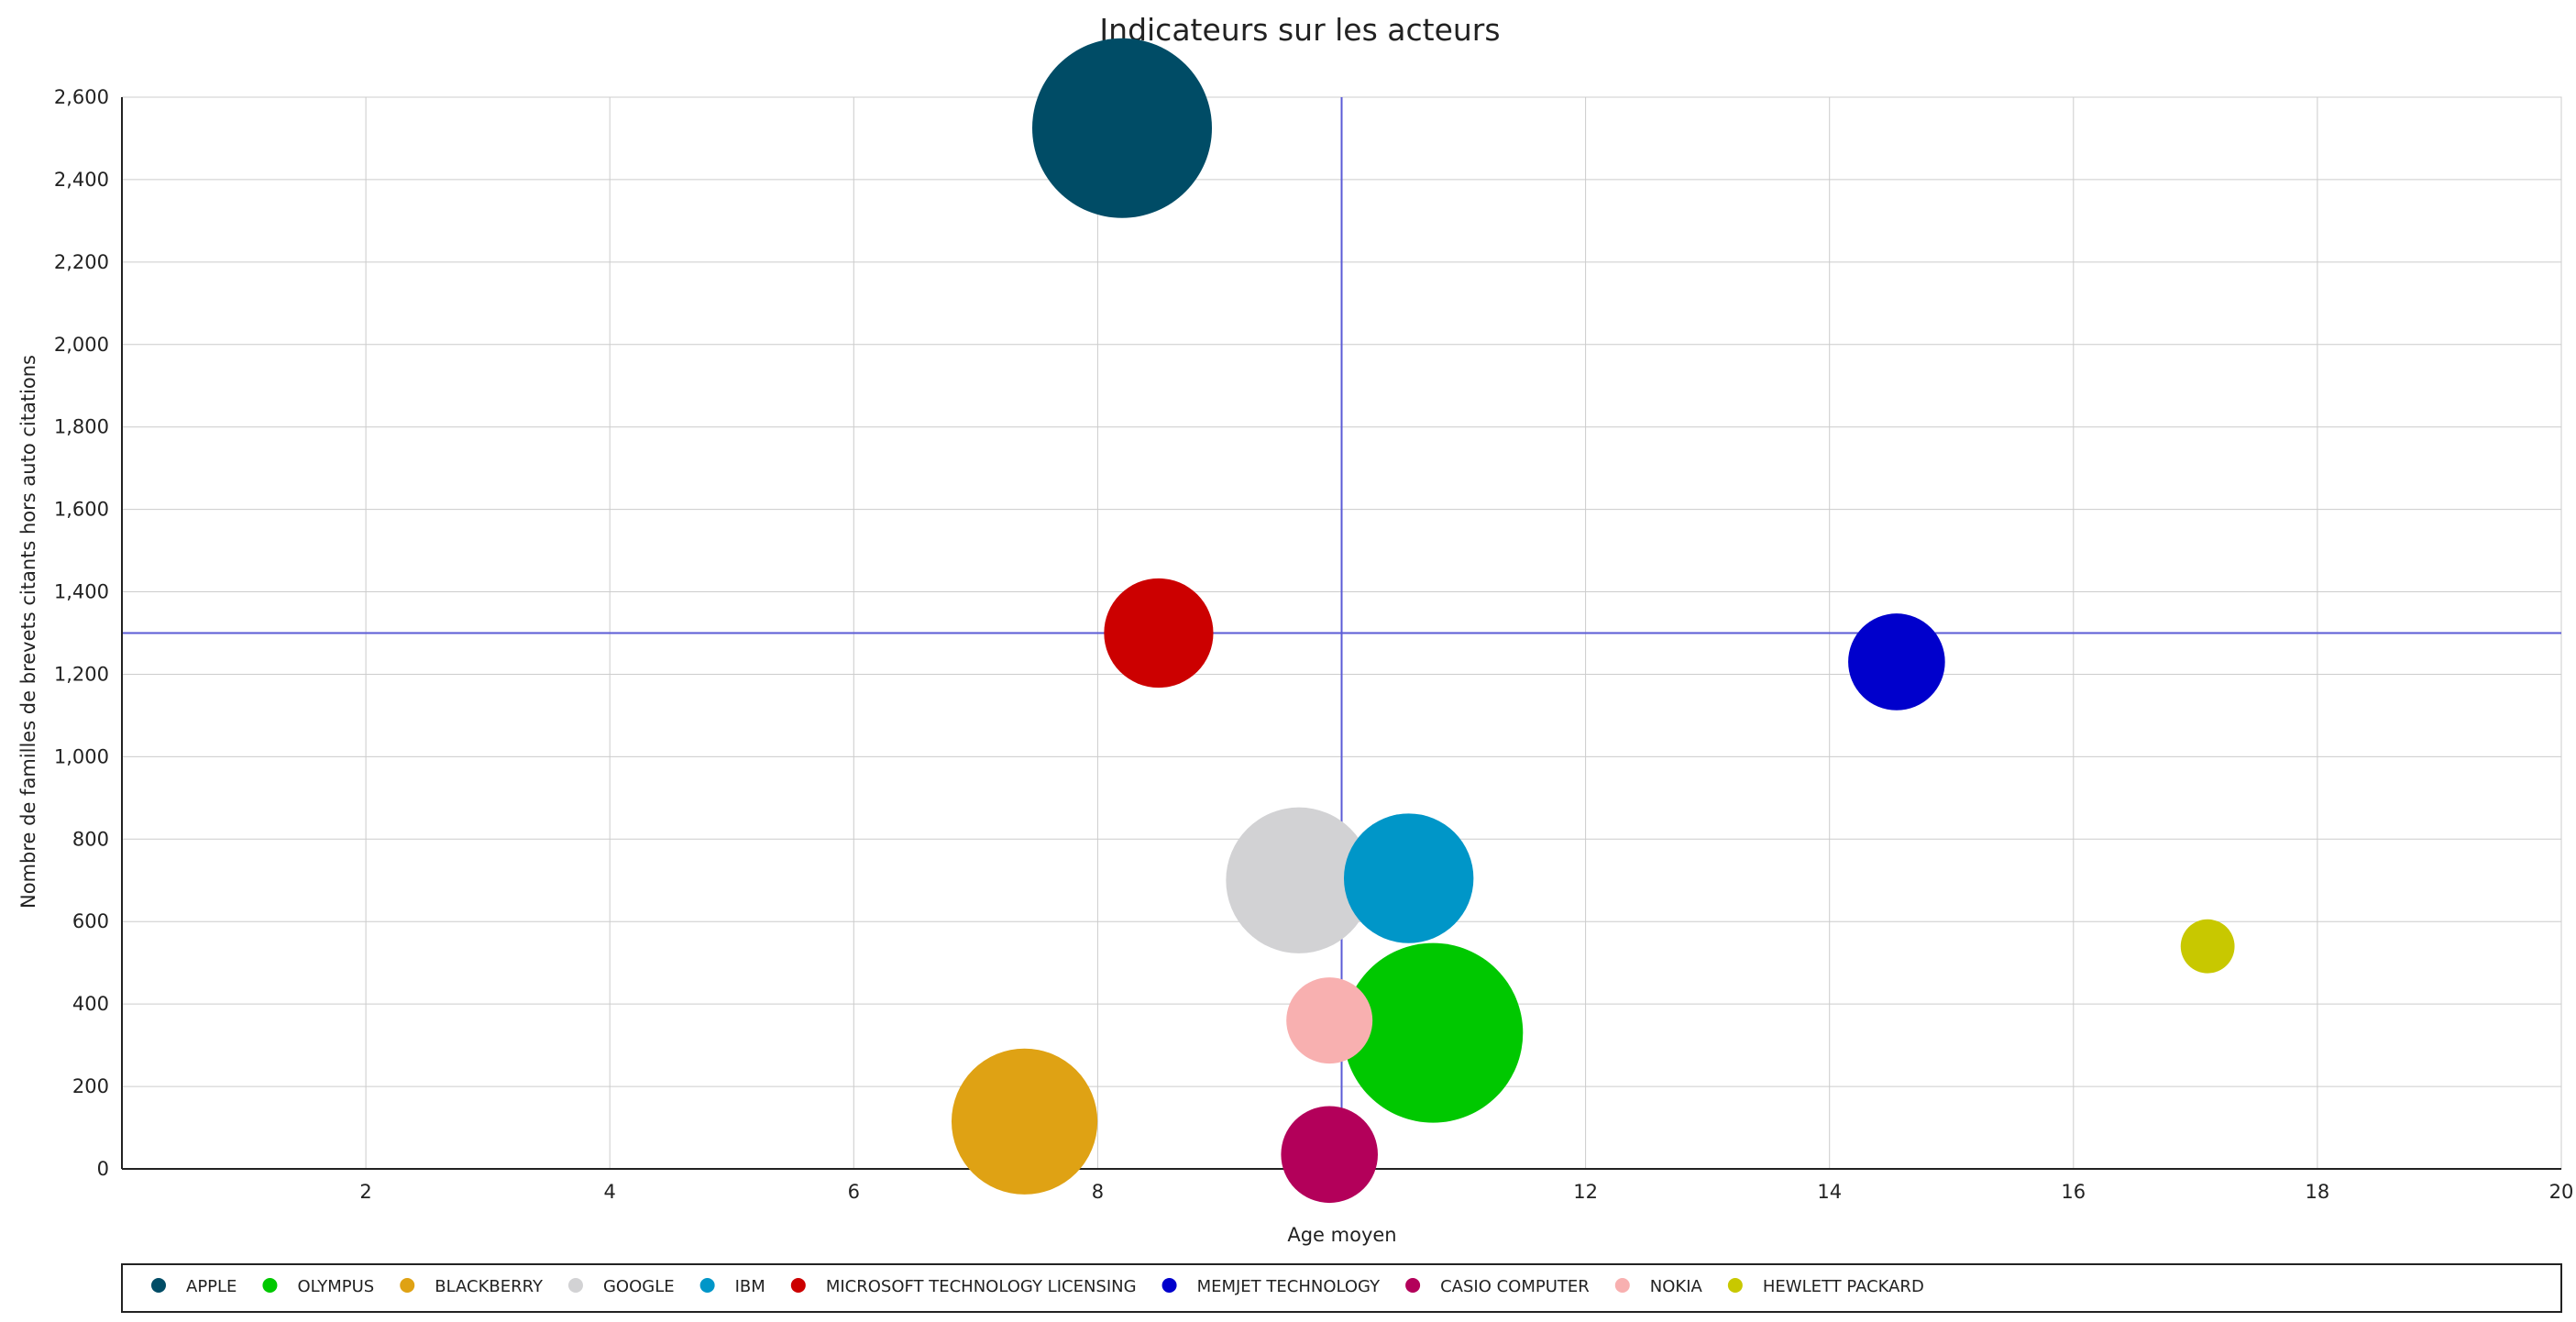 Image resolution: width=2576 pixels, height=1322 pixels. Describe the element at coordinates (90, 839) in the screenshot. I see `y-tick-label: 800` at that location.